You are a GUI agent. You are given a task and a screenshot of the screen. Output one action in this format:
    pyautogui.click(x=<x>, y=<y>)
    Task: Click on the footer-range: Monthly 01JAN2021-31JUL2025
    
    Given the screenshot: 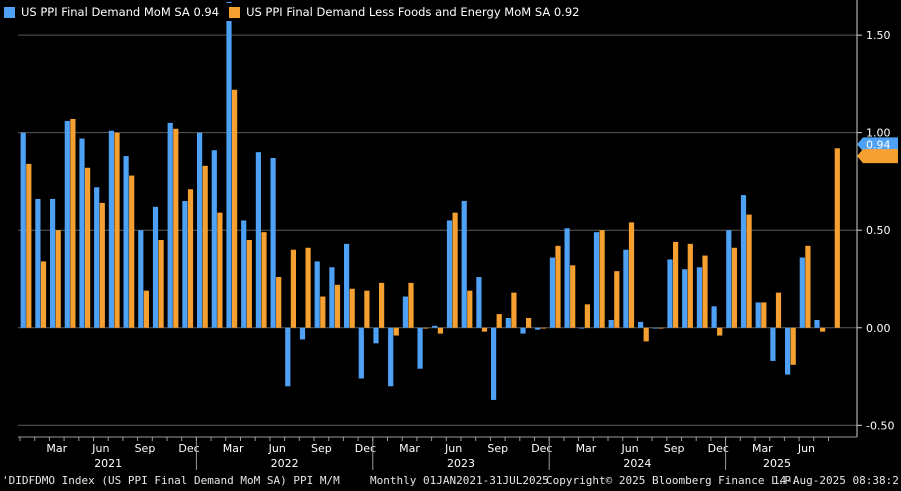 What is the action you would take?
    pyautogui.click(x=459, y=480)
    